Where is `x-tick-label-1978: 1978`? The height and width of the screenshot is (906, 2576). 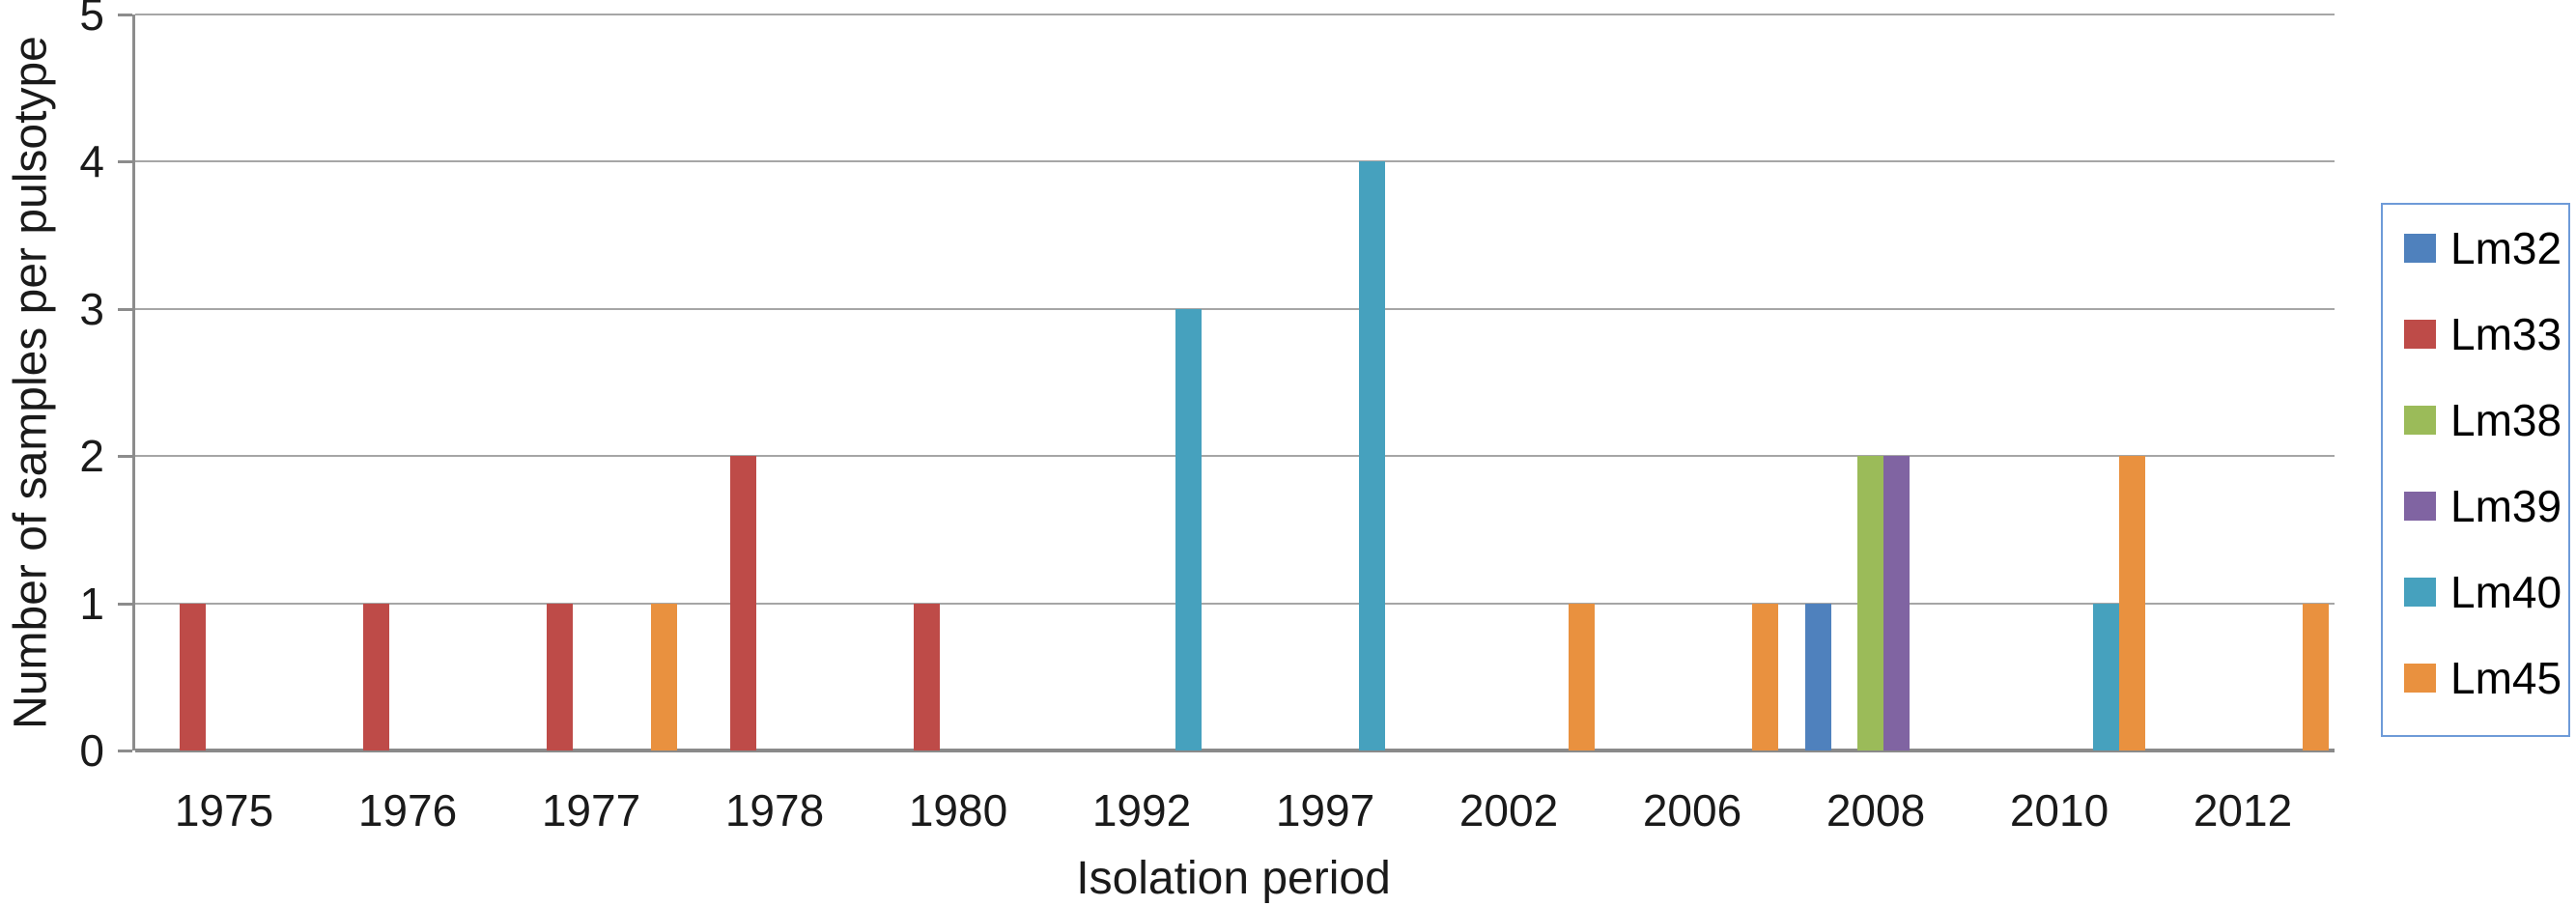 x-tick-label-1978: 1978 is located at coordinates (774, 810).